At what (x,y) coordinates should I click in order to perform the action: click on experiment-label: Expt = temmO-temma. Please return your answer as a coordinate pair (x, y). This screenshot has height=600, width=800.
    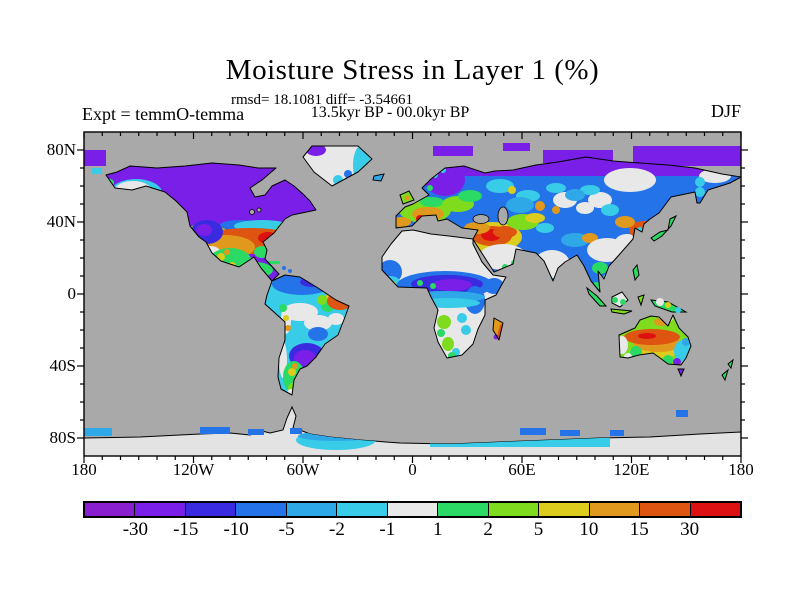
    Looking at the image, I should click on (163, 114).